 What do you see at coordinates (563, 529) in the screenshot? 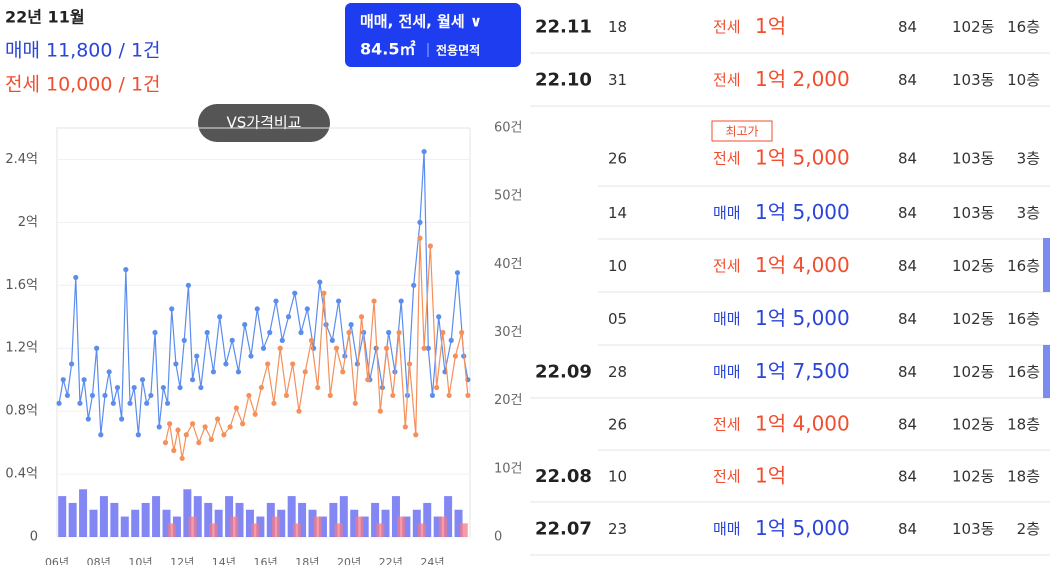
I see `trade-month: 22.07` at bounding box center [563, 529].